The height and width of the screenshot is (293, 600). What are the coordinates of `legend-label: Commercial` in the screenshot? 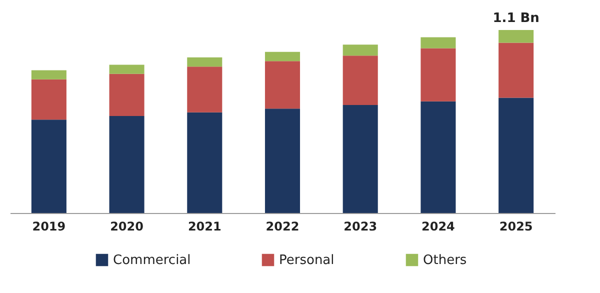 It's located at (152, 260).